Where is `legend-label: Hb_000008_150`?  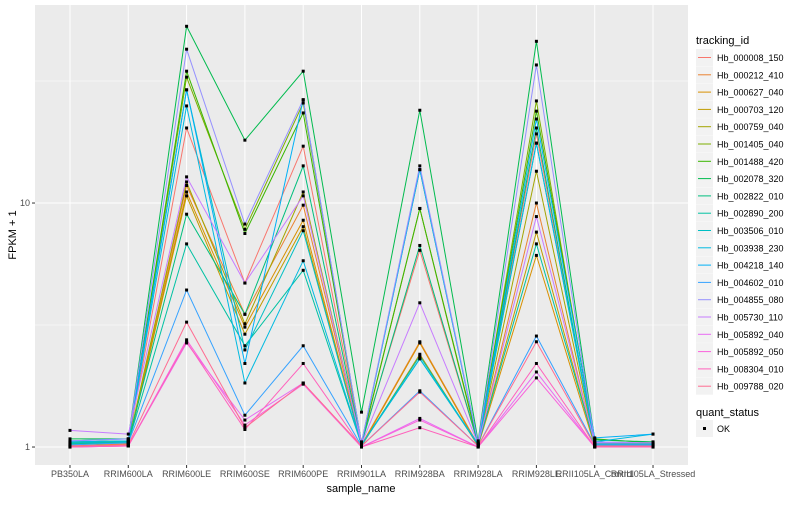 legend-label: Hb_000008_150 is located at coordinates (750, 58).